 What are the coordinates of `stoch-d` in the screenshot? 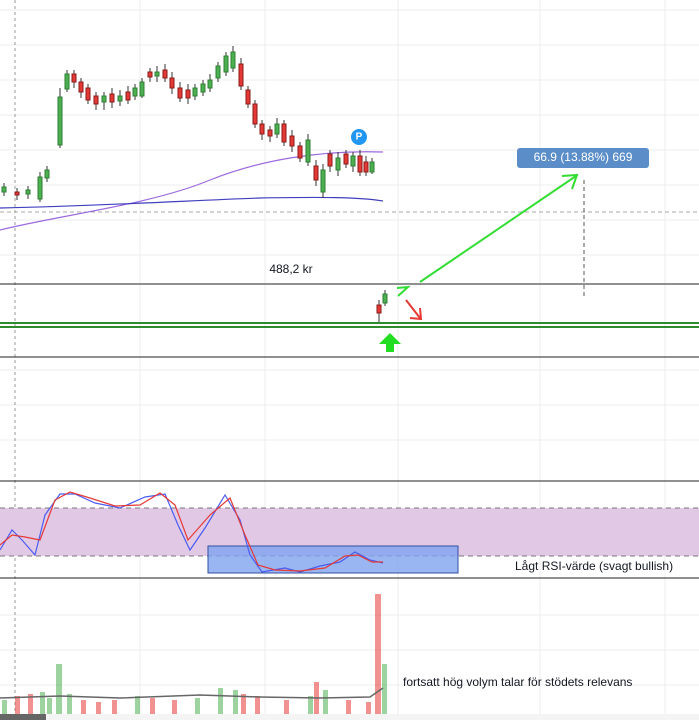 It's located at (191, 531).